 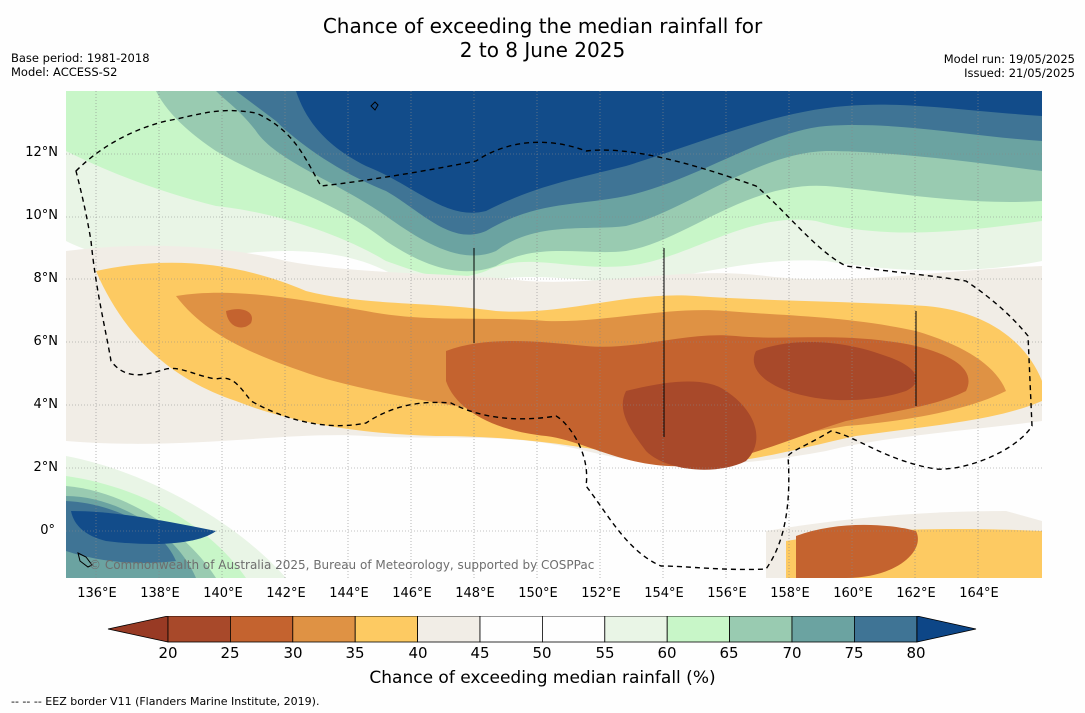 I want to click on y-tick-label: 6°N, so click(x=46, y=341).